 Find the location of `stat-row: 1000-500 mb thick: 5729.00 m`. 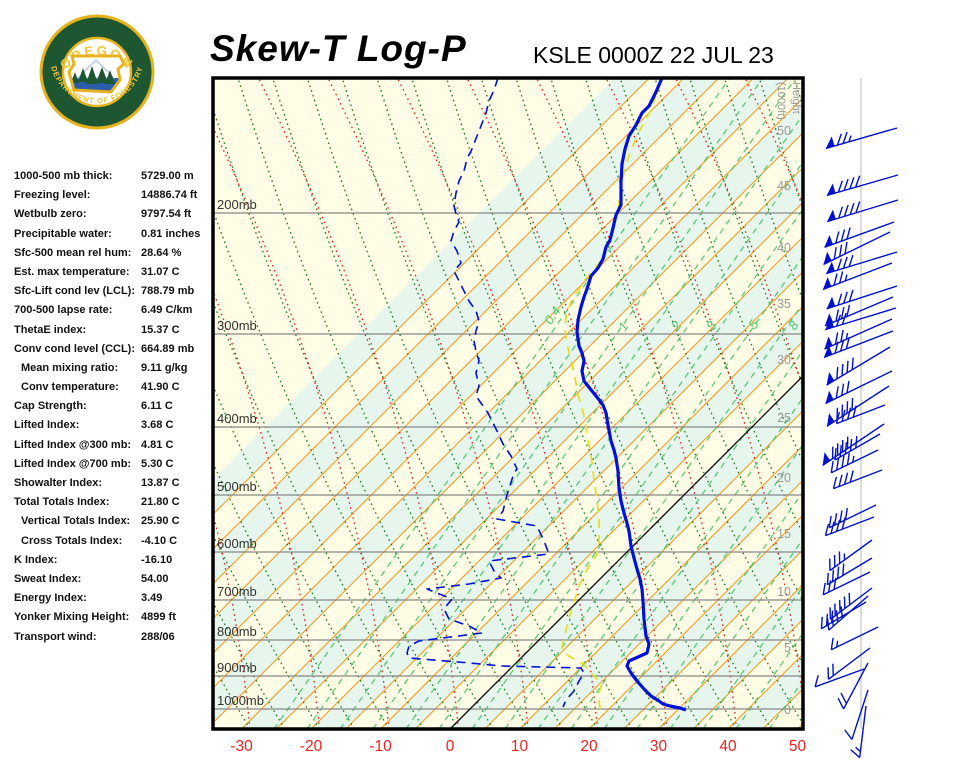

stat-row: 1000-500 mb thick: 5729.00 m is located at coordinates (112, 176).